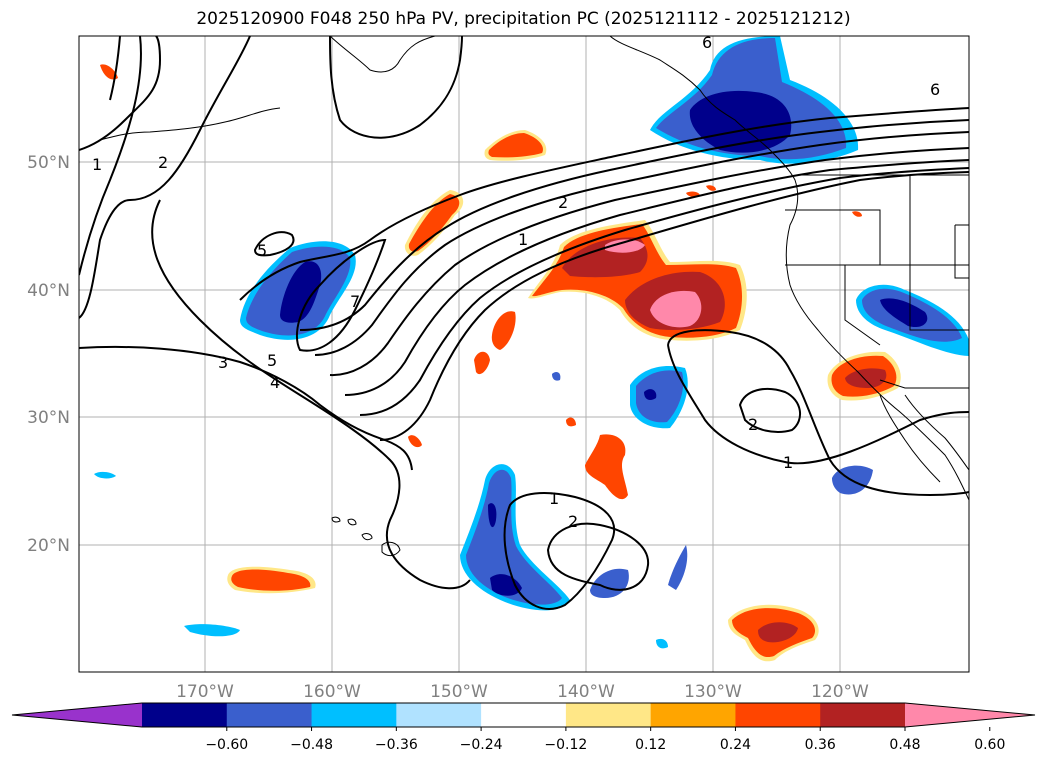 This screenshot has height=765, width=1047. What do you see at coordinates (434, 223) in the screenshot?
I see `precip-positive-north-orange` at bounding box center [434, 223].